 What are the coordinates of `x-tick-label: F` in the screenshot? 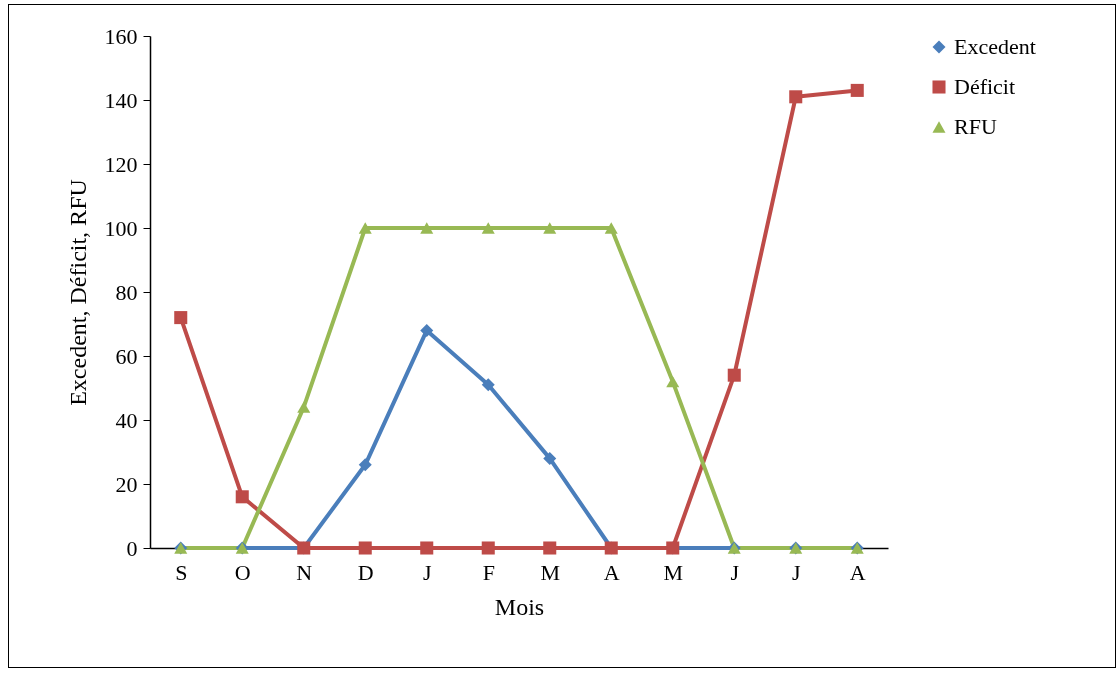 It's located at (488, 572).